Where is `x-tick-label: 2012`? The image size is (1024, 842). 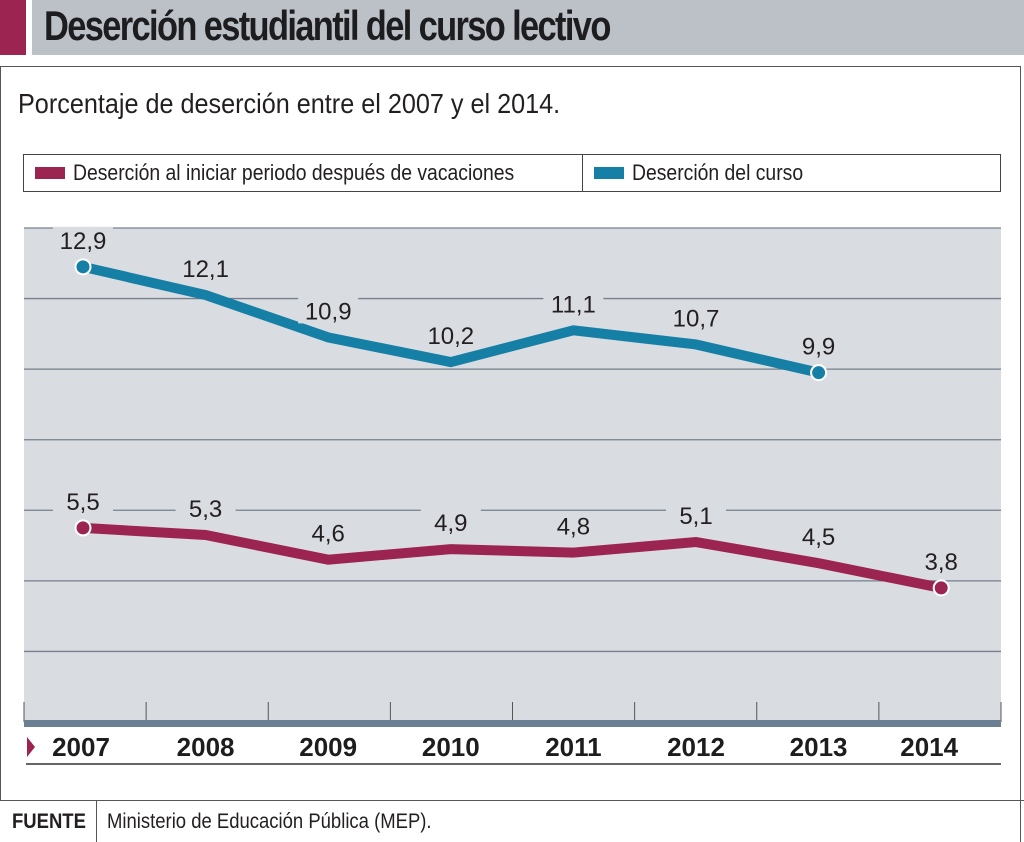
x-tick-label: 2012 is located at coordinates (696, 747).